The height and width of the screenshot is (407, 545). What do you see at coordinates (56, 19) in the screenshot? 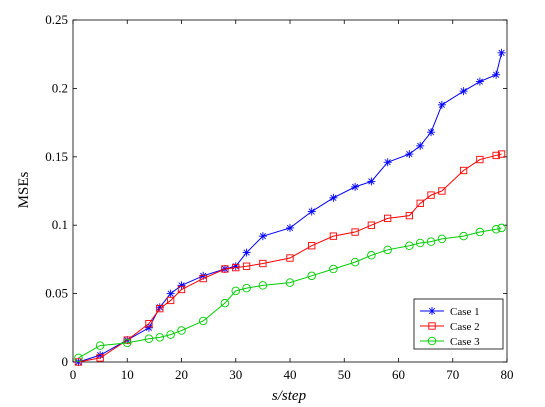
I see `y-tick-label: 0.25` at bounding box center [56, 19].